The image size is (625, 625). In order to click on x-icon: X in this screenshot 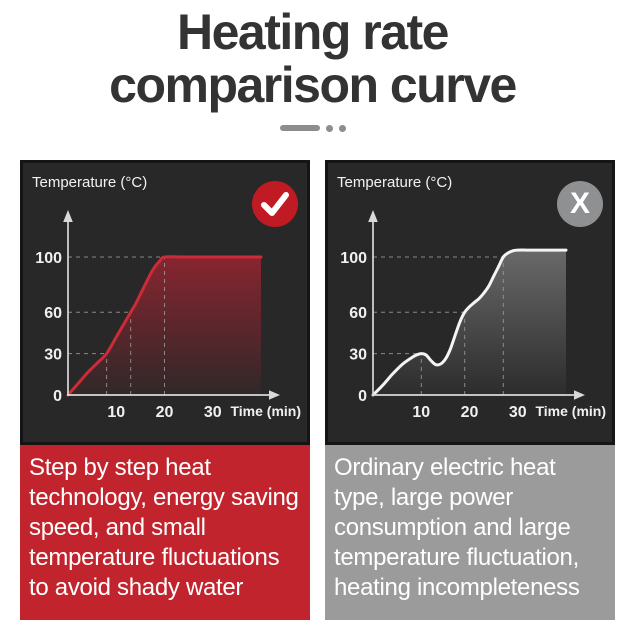, I will do `click(579, 203)`.